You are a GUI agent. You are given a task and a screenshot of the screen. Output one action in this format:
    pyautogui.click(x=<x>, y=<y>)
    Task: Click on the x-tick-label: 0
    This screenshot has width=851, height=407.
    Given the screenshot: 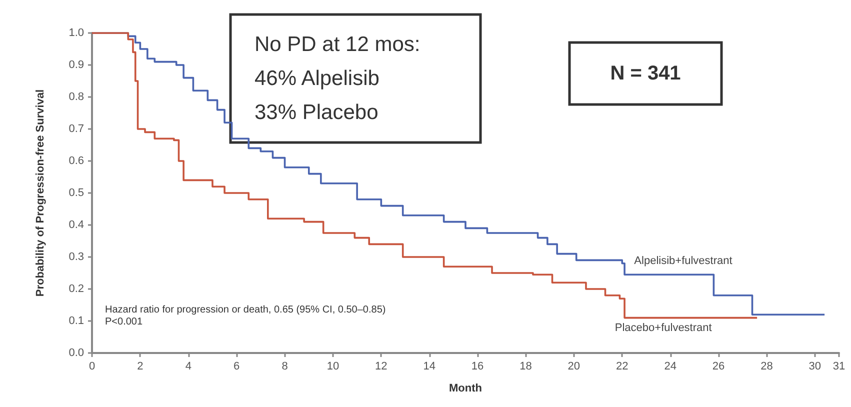 What is the action you would take?
    pyautogui.click(x=92, y=366)
    